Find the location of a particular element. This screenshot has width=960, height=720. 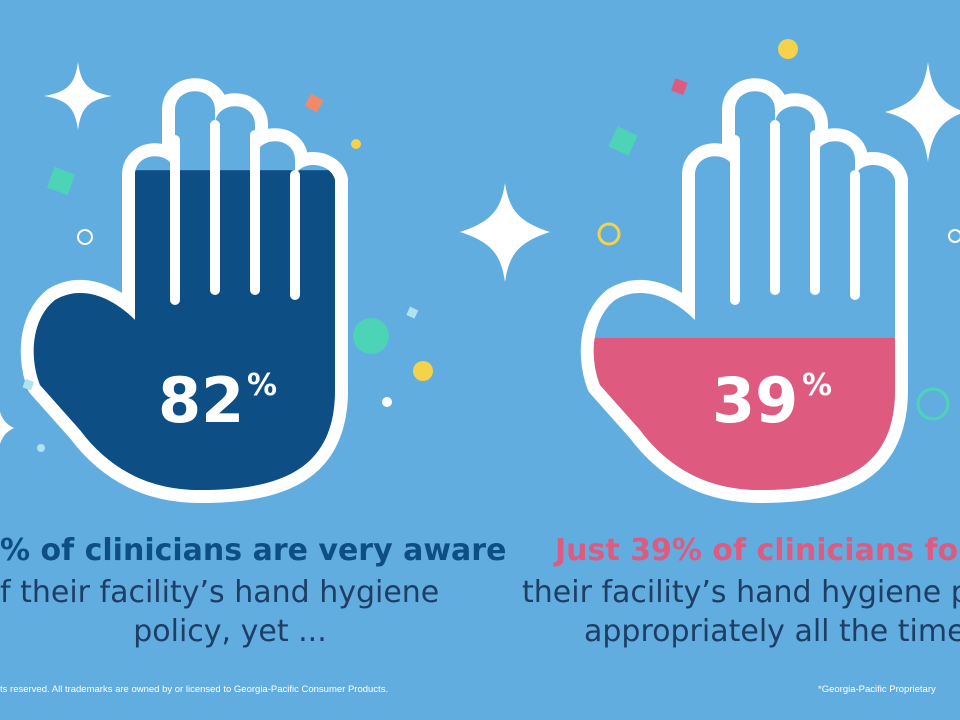

left-caption: % of clinicians are very aware is located at coordinates (253, 550).